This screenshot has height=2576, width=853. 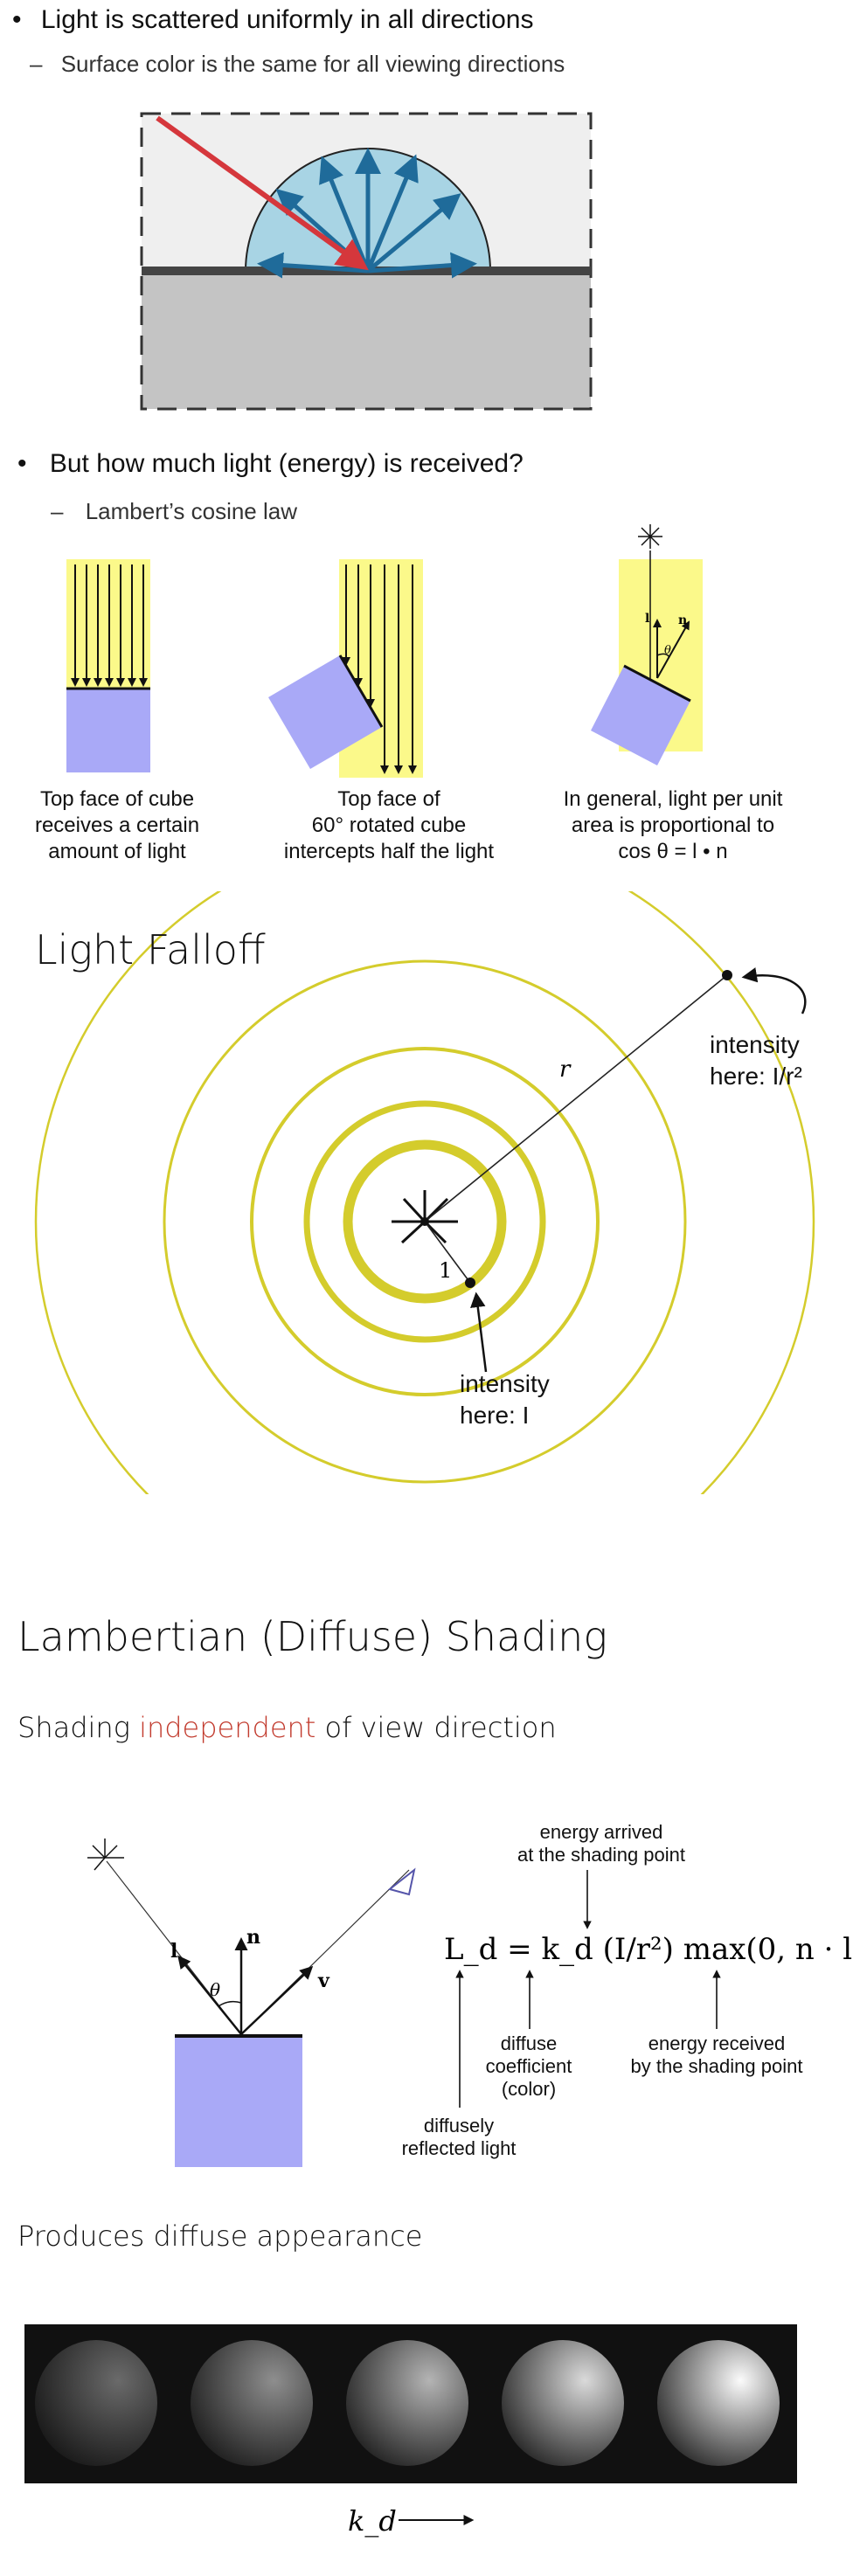 I want to click on diffuse-equation: L_d = k_d (I/r²) max(0, n · l), so click(x=648, y=1949).